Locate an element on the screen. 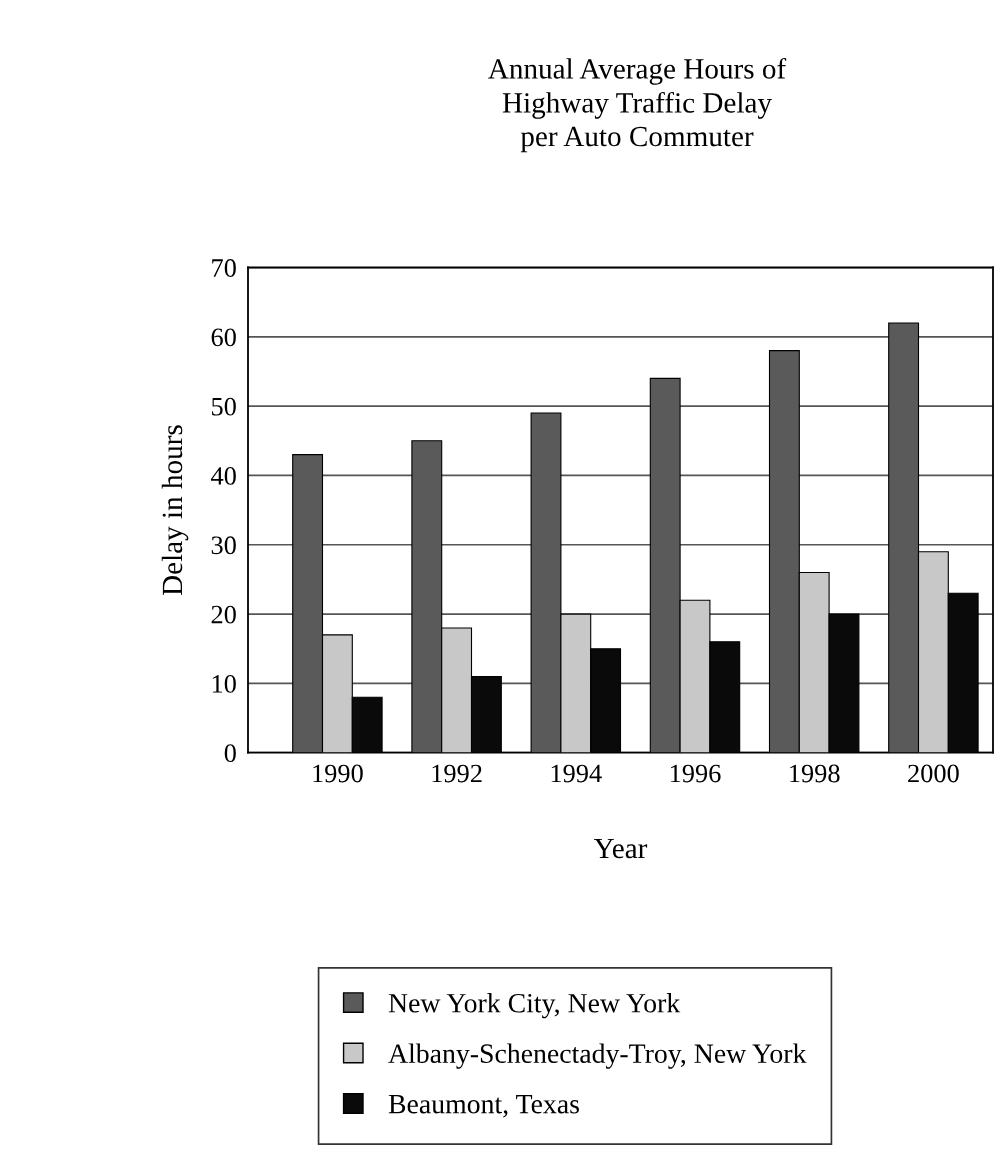 Image resolution: width=1000 pixels, height=1158 pixels. x-tick-label: 1998 is located at coordinates (815, 773).